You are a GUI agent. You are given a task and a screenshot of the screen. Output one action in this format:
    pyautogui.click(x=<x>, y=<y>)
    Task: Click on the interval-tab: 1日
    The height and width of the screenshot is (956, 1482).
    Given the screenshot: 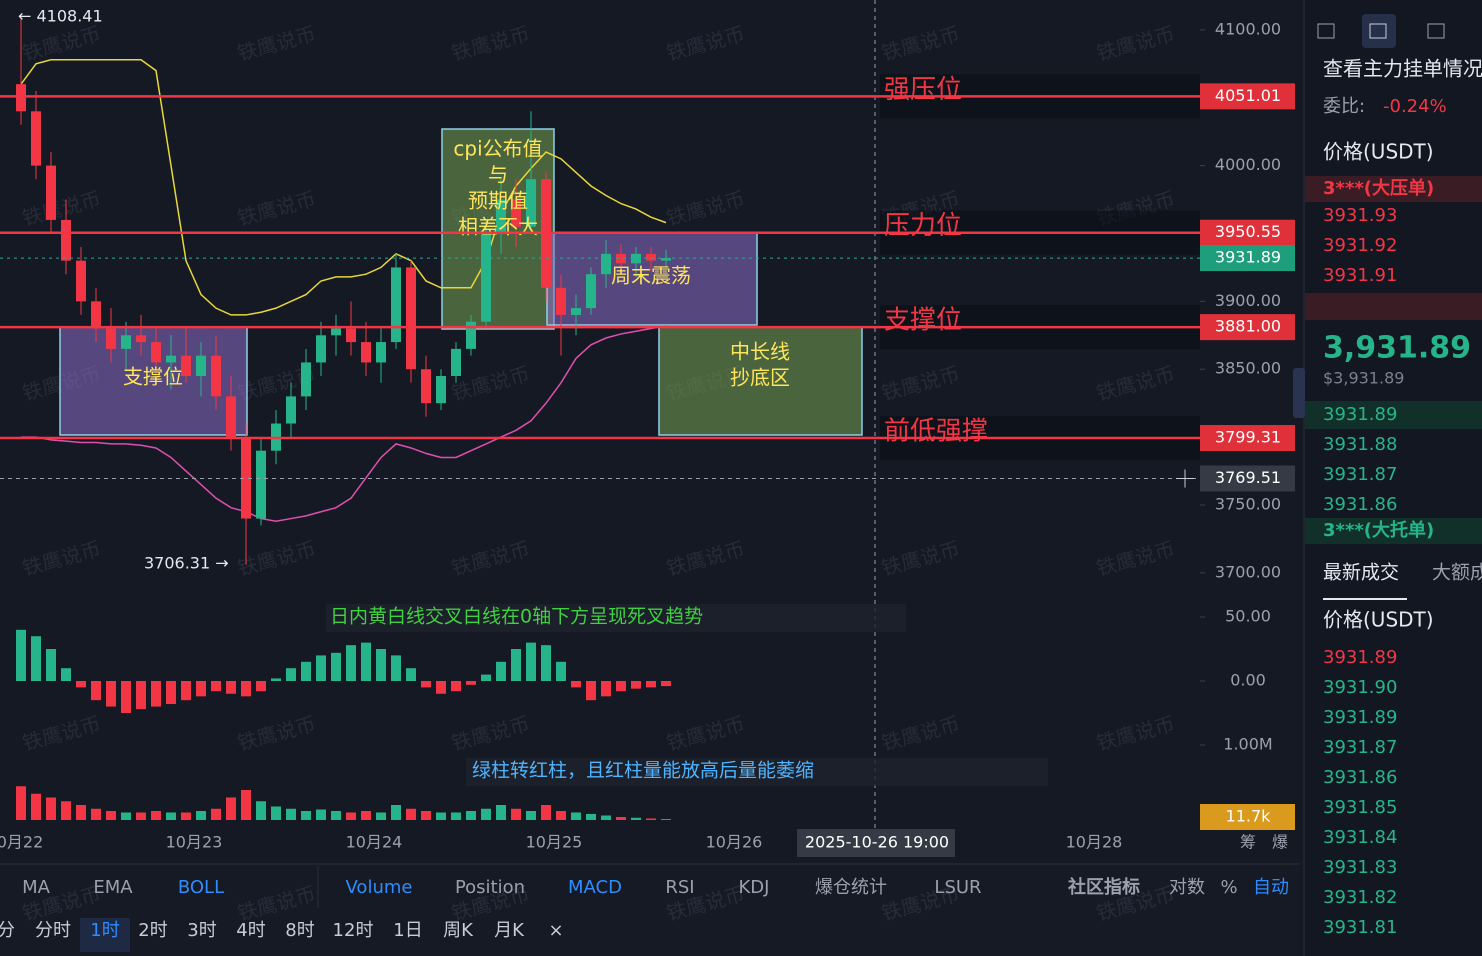 What is the action you would take?
    pyautogui.click(x=407, y=930)
    